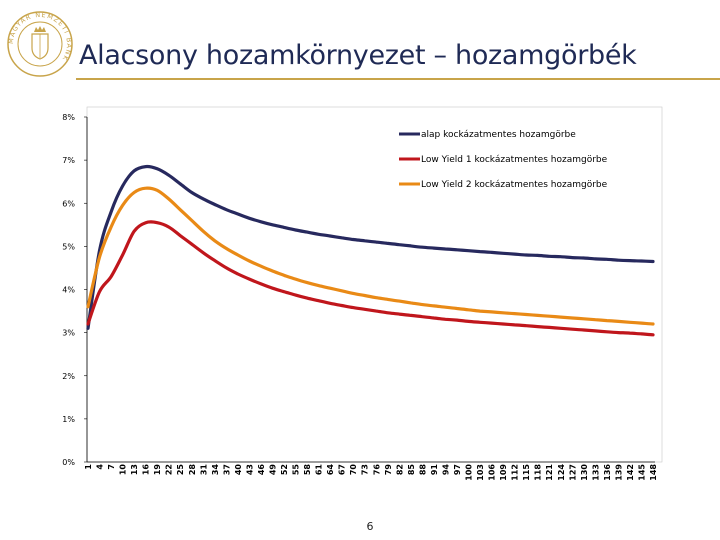  I want to click on y-tick-label: 0%, so click(68, 462).